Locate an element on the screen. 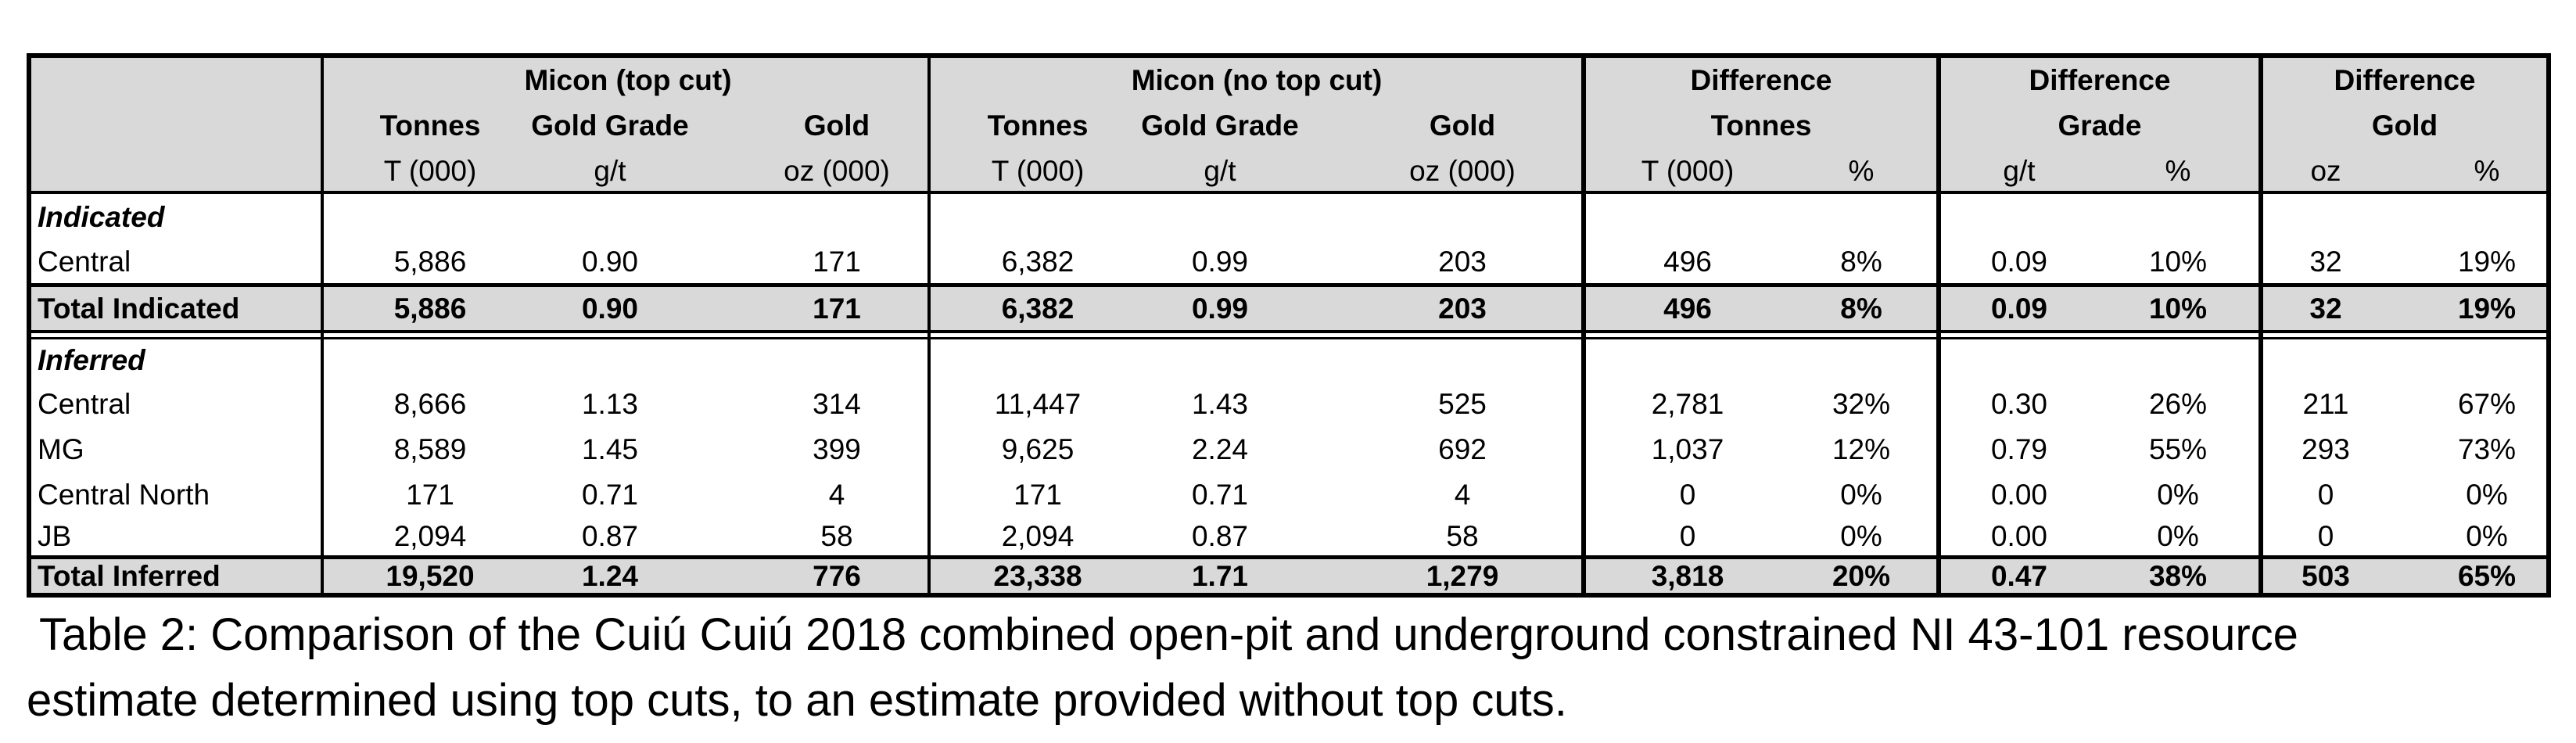 The image size is (2576, 743). table-cell: 23,338 is located at coordinates (1037, 575).